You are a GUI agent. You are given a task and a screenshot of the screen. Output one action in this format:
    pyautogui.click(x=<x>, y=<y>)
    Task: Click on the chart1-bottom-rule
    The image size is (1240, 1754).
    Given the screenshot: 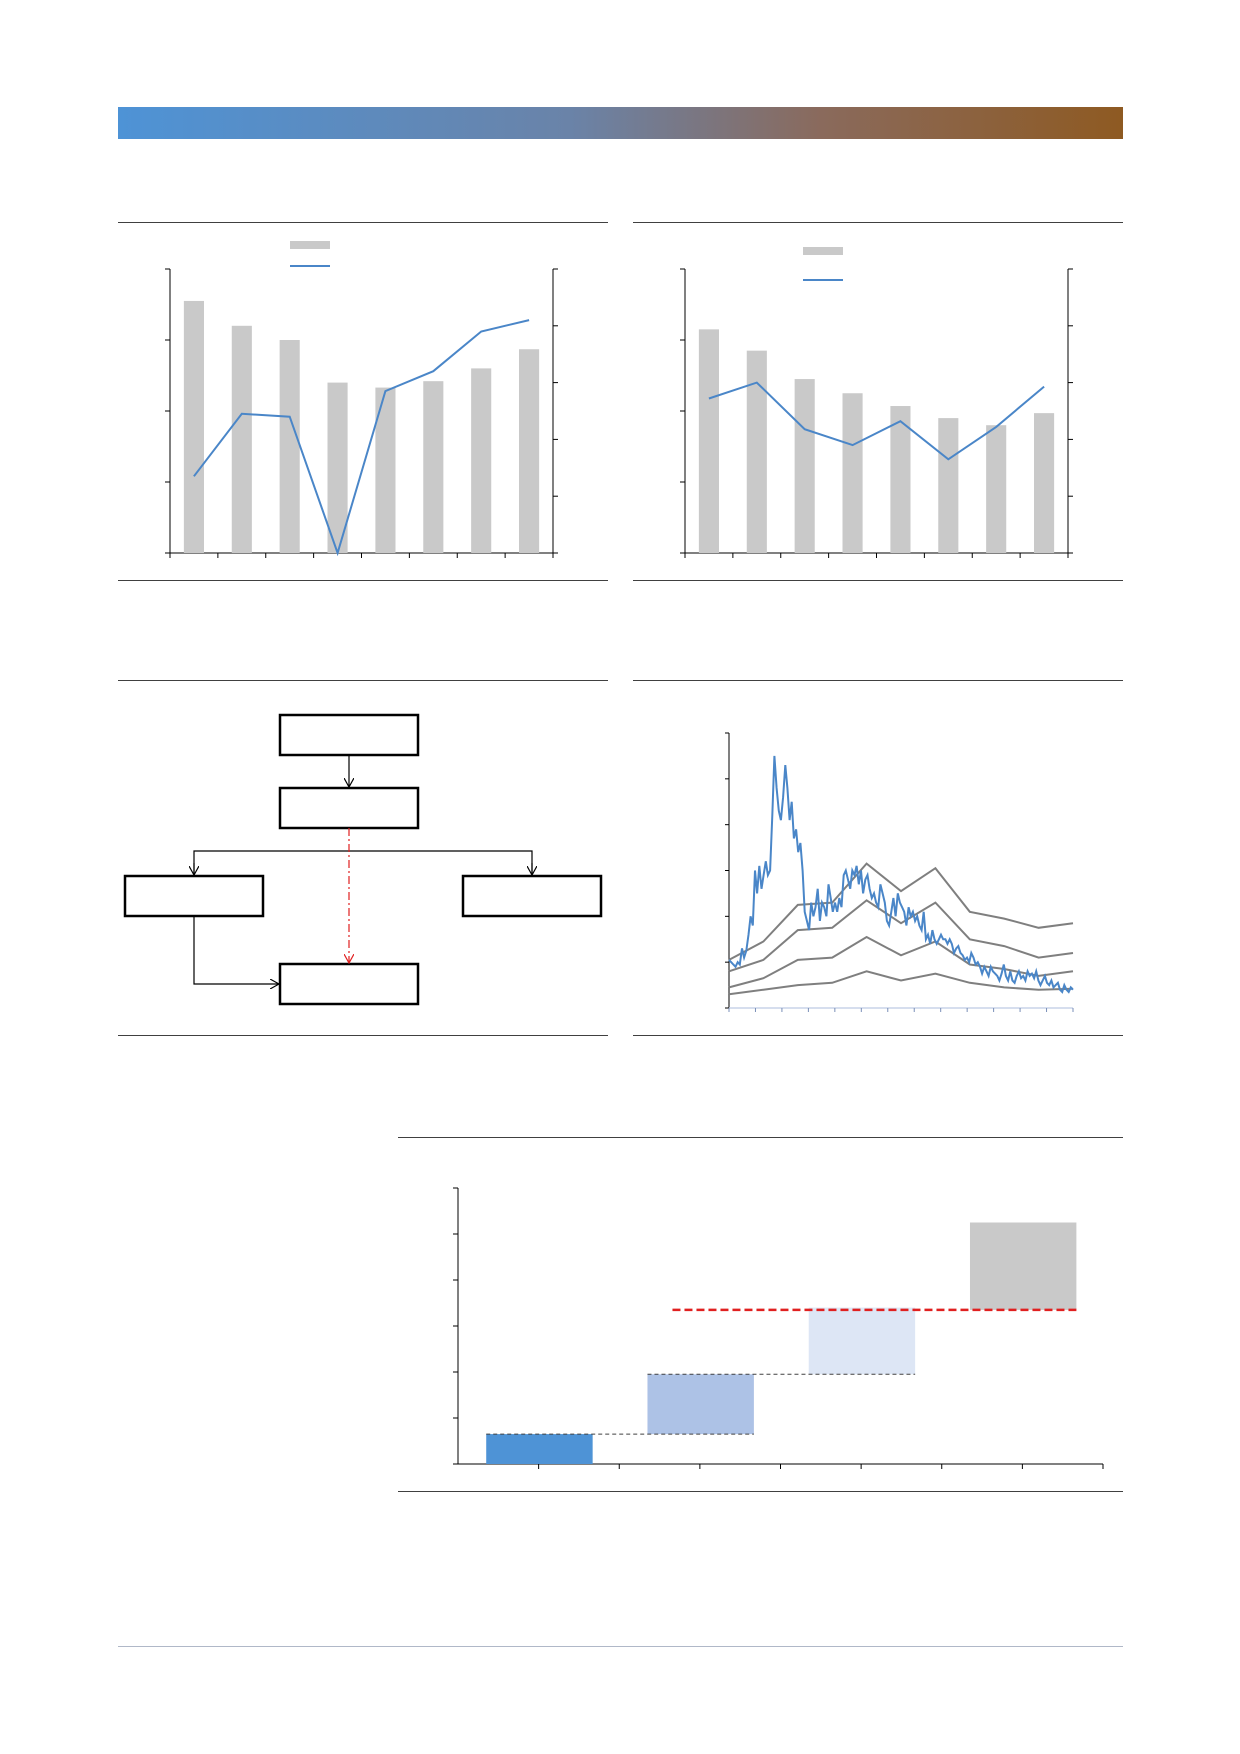 What is the action you would take?
    pyautogui.click(x=363, y=580)
    